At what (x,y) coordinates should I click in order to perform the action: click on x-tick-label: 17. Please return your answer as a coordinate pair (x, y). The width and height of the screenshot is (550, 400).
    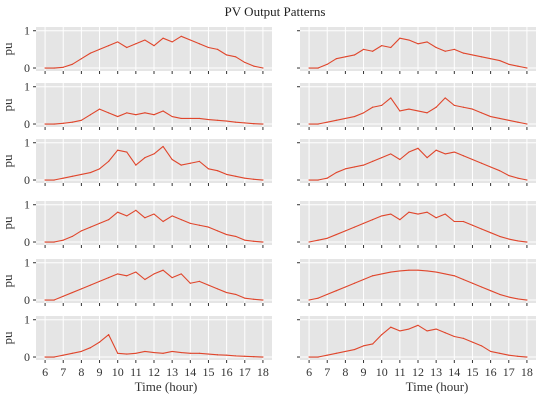
    Looking at the image, I should click on (245, 372).